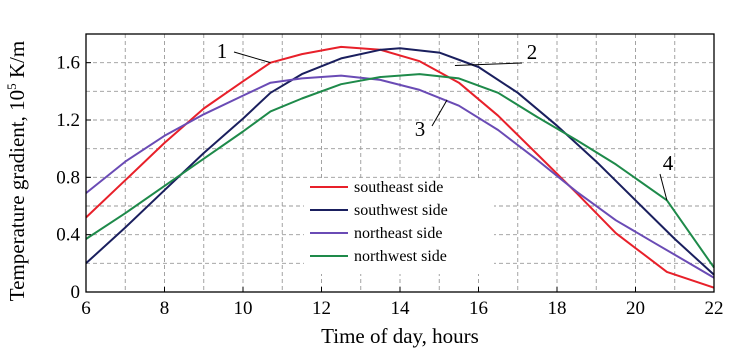 The height and width of the screenshot is (354, 729). What do you see at coordinates (635, 308) in the screenshot?
I see `x-tick-label: 20` at bounding box center [635, 308].